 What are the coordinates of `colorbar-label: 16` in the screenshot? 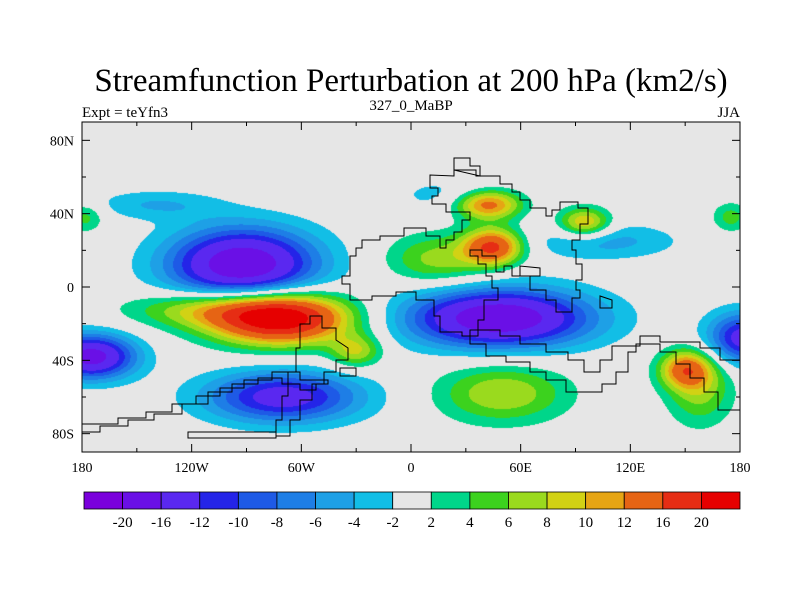 It's located at (663, 523).